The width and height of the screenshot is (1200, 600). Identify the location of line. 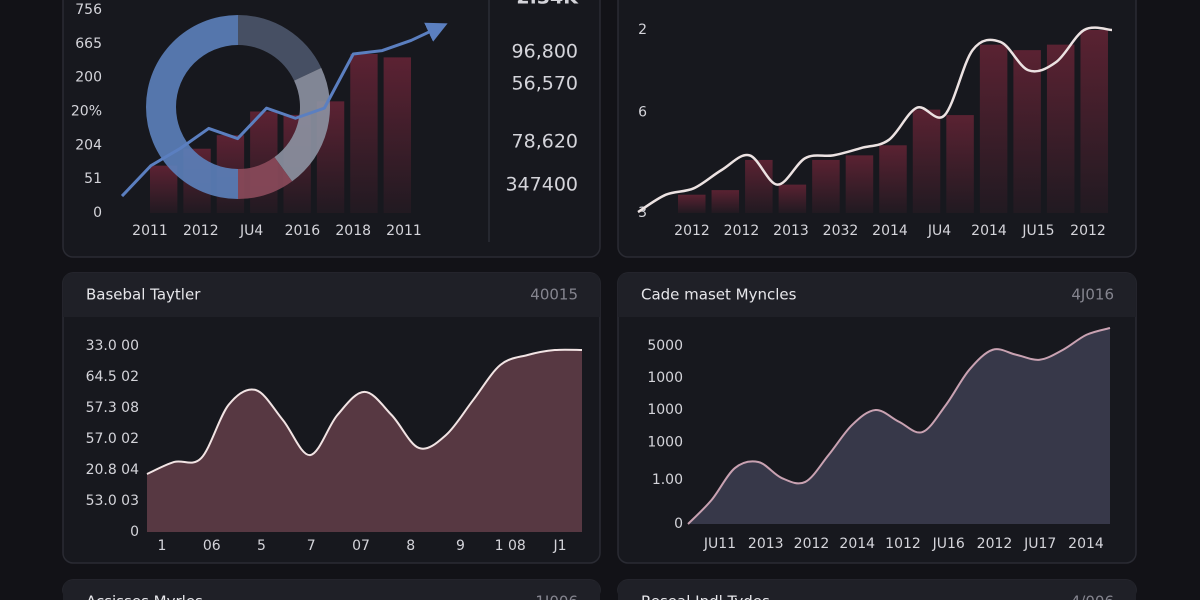
(875, 120).